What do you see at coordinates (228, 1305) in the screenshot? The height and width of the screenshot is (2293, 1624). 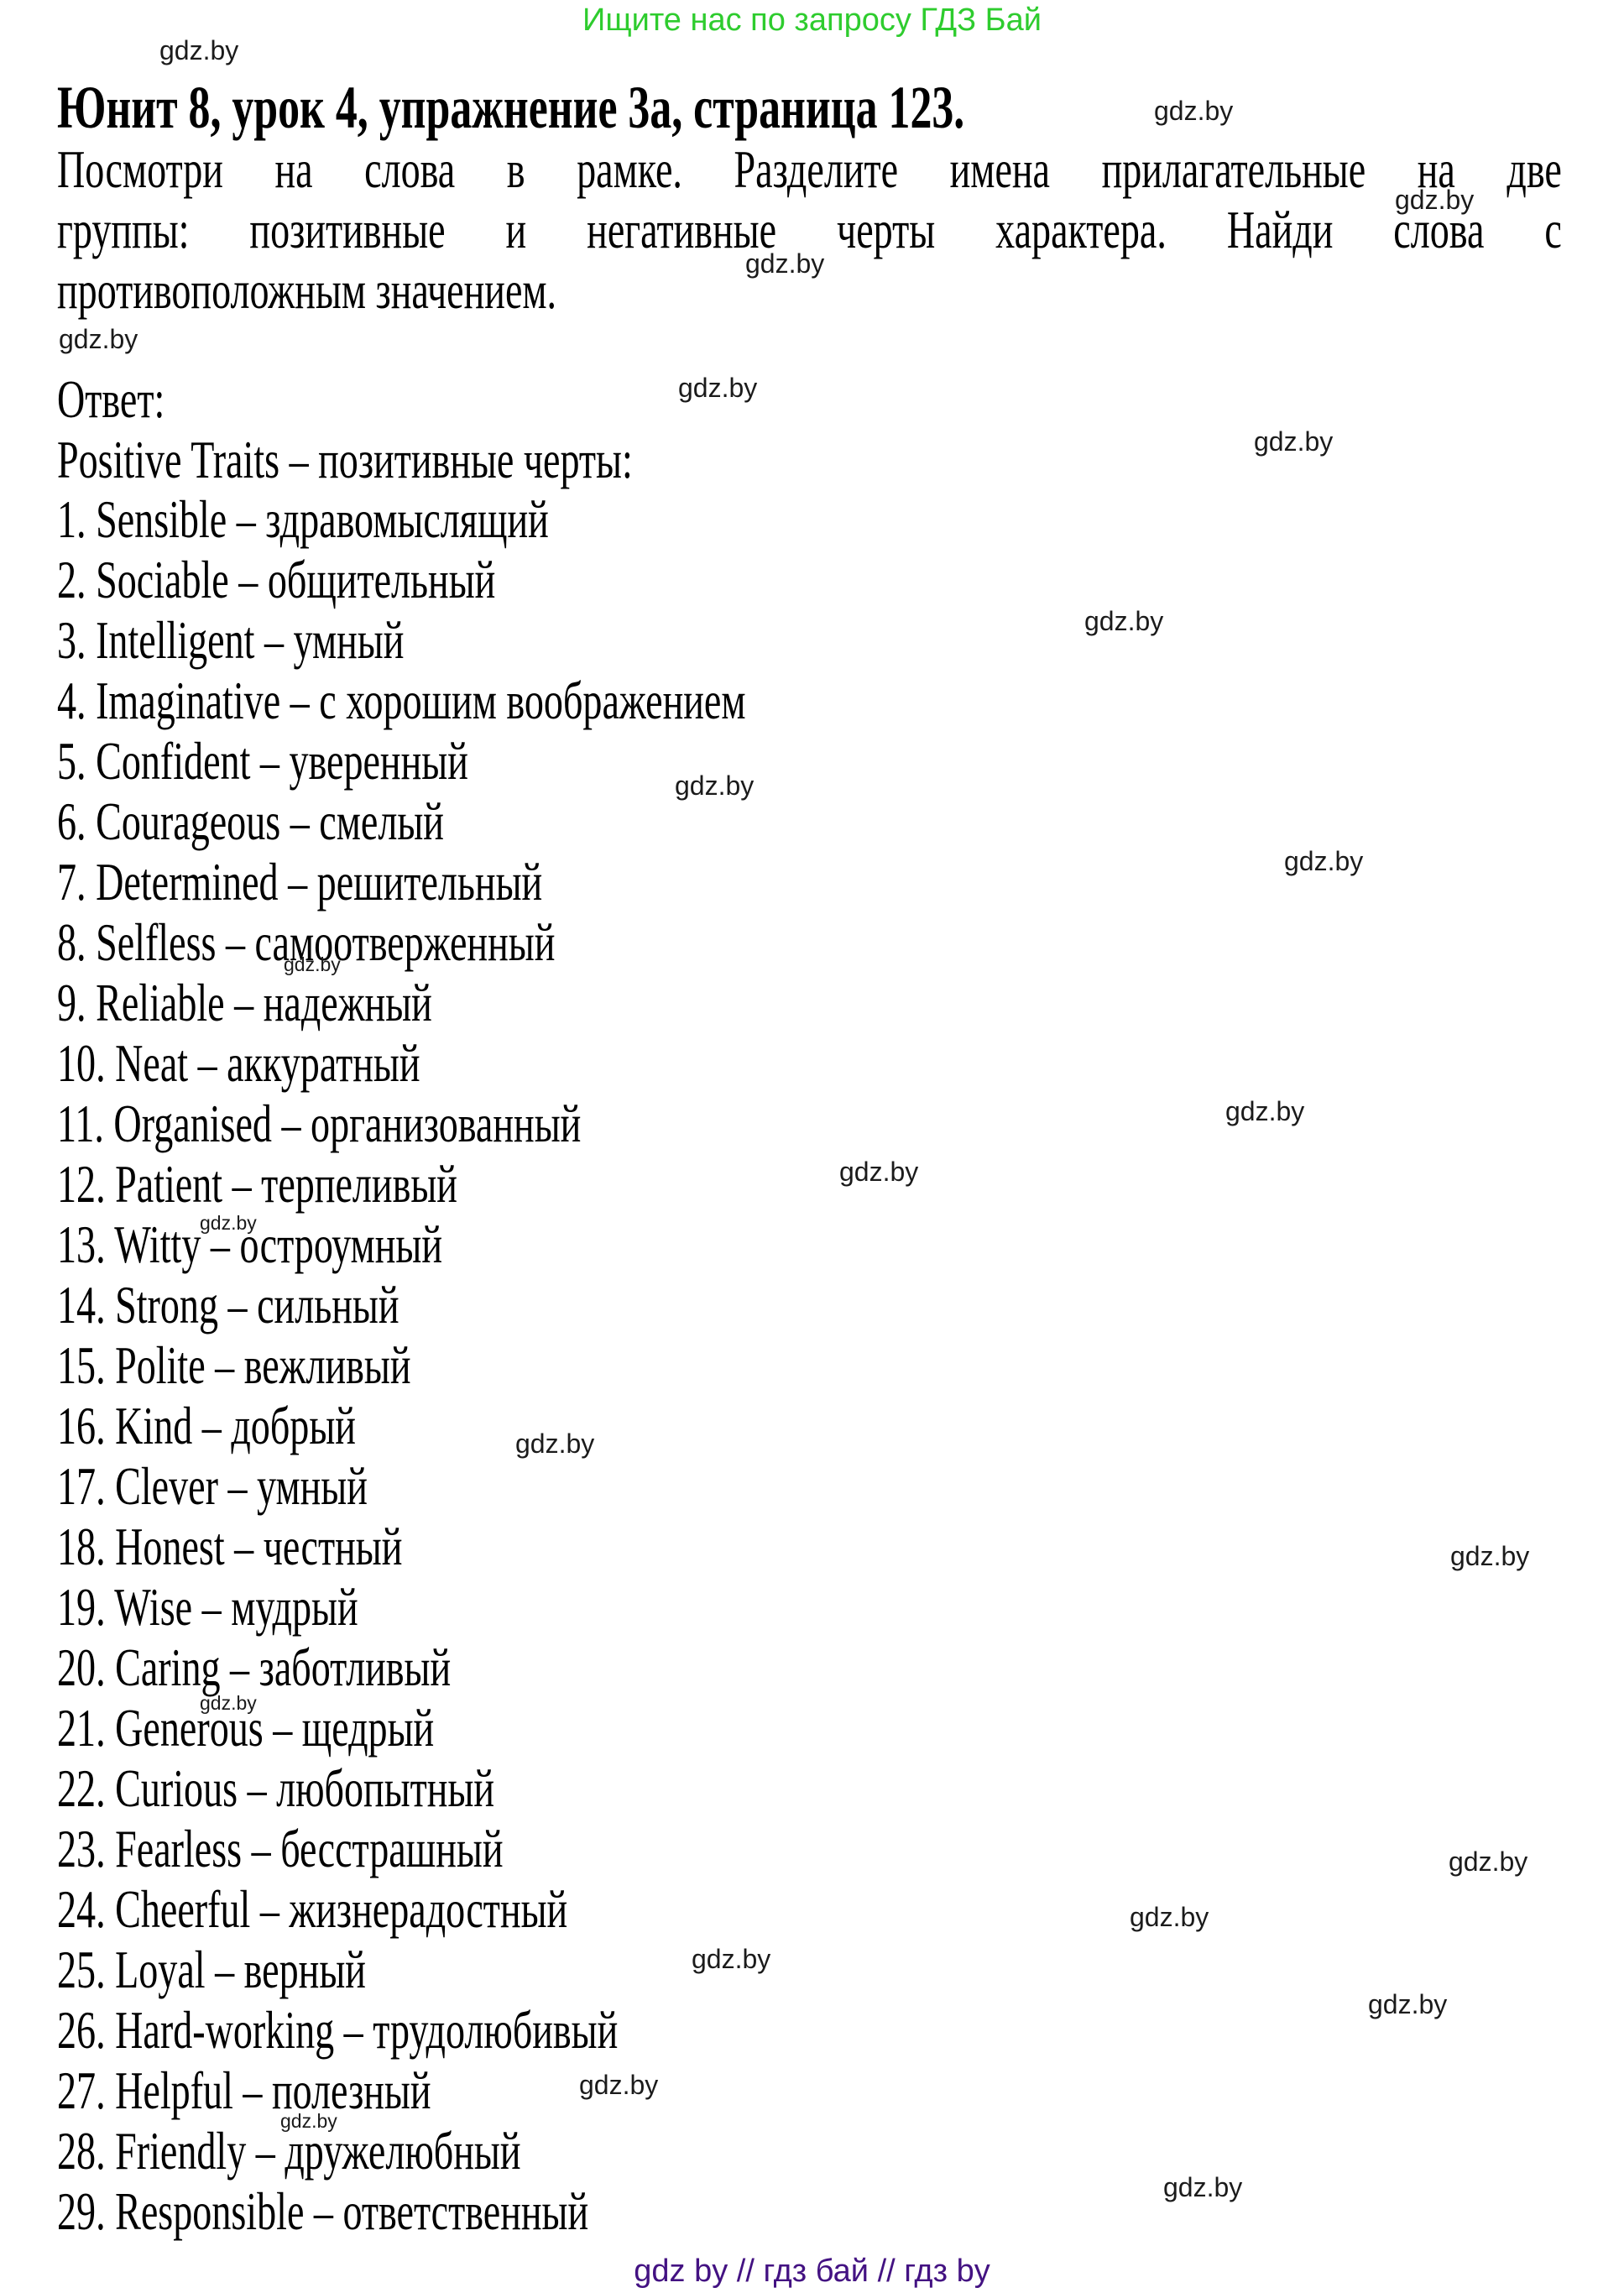 I see `list-item: 14. Strong – сильный` at bounding box center [228, 1305].